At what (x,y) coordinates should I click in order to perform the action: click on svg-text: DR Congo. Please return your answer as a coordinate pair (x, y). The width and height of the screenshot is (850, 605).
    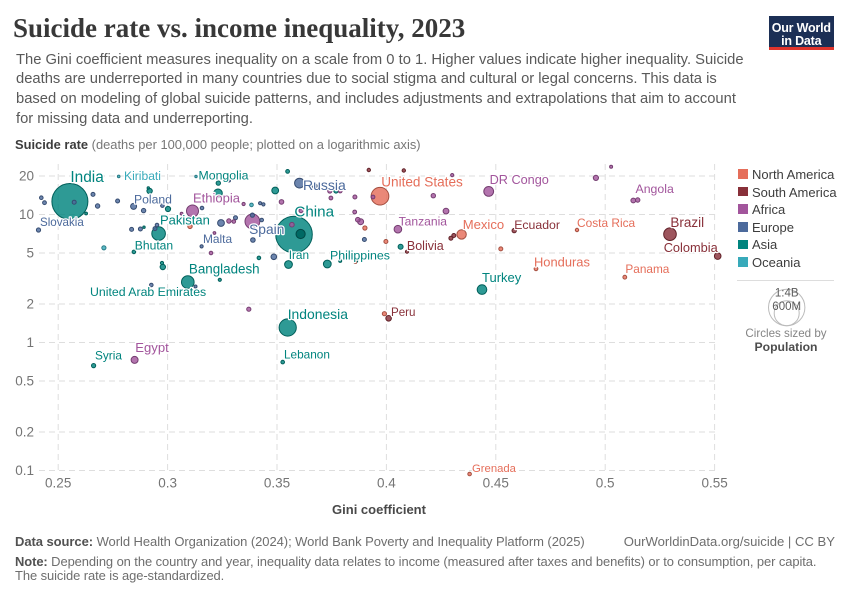
    Looking at the image, I should click on (519, 180).